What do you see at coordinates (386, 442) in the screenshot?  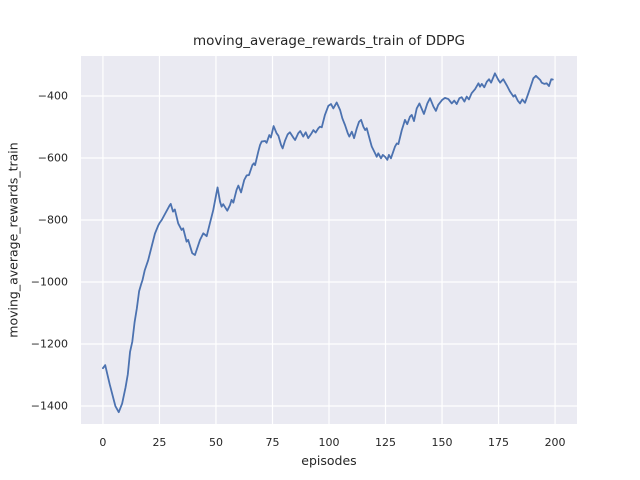 I see `x-tick-label: 125` at bounding box center [386, 442].